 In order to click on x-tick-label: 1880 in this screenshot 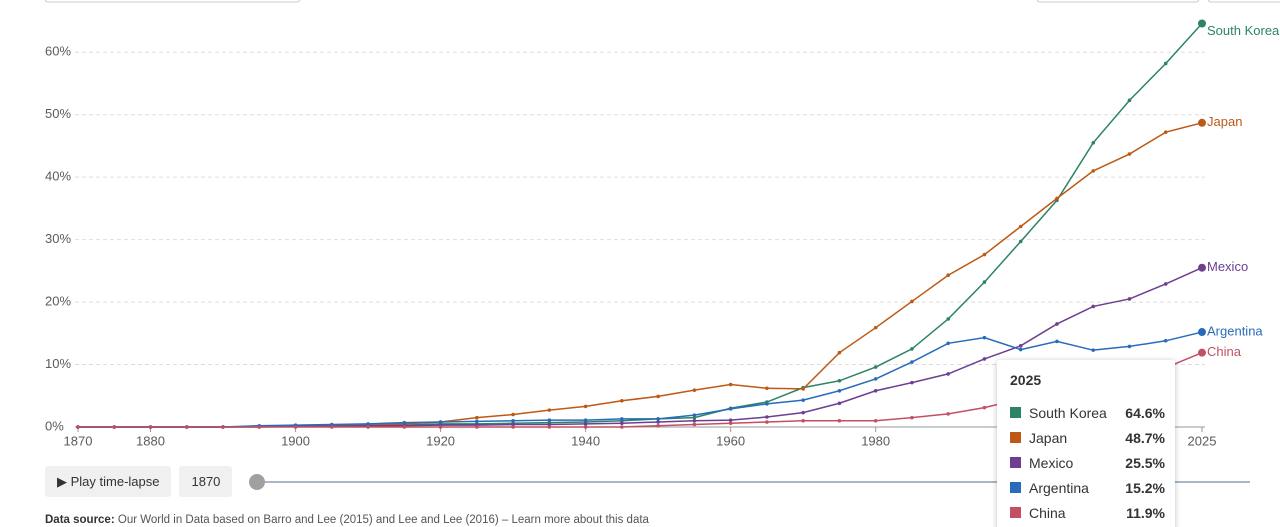, I will do `click(150, 440)`.